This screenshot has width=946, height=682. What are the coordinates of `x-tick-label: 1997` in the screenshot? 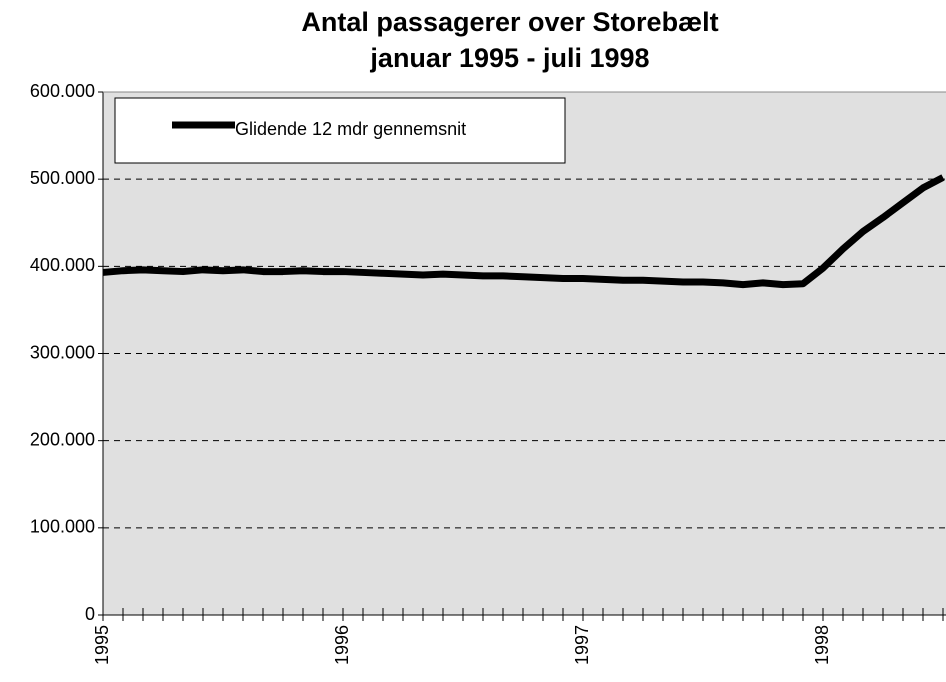 It's located at (582, 645).